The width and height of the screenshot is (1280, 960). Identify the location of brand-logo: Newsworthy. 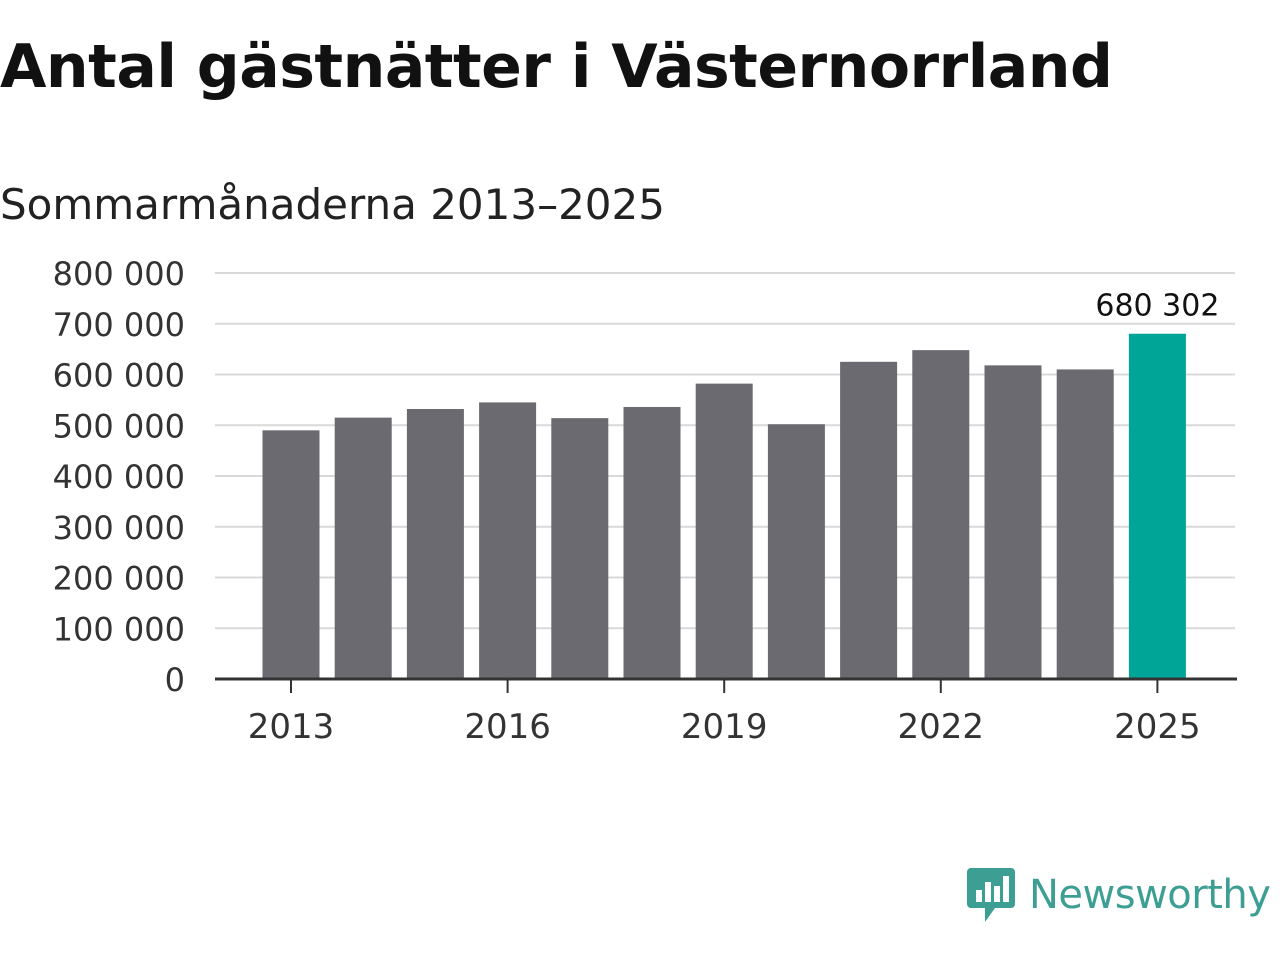
(1118, 895).